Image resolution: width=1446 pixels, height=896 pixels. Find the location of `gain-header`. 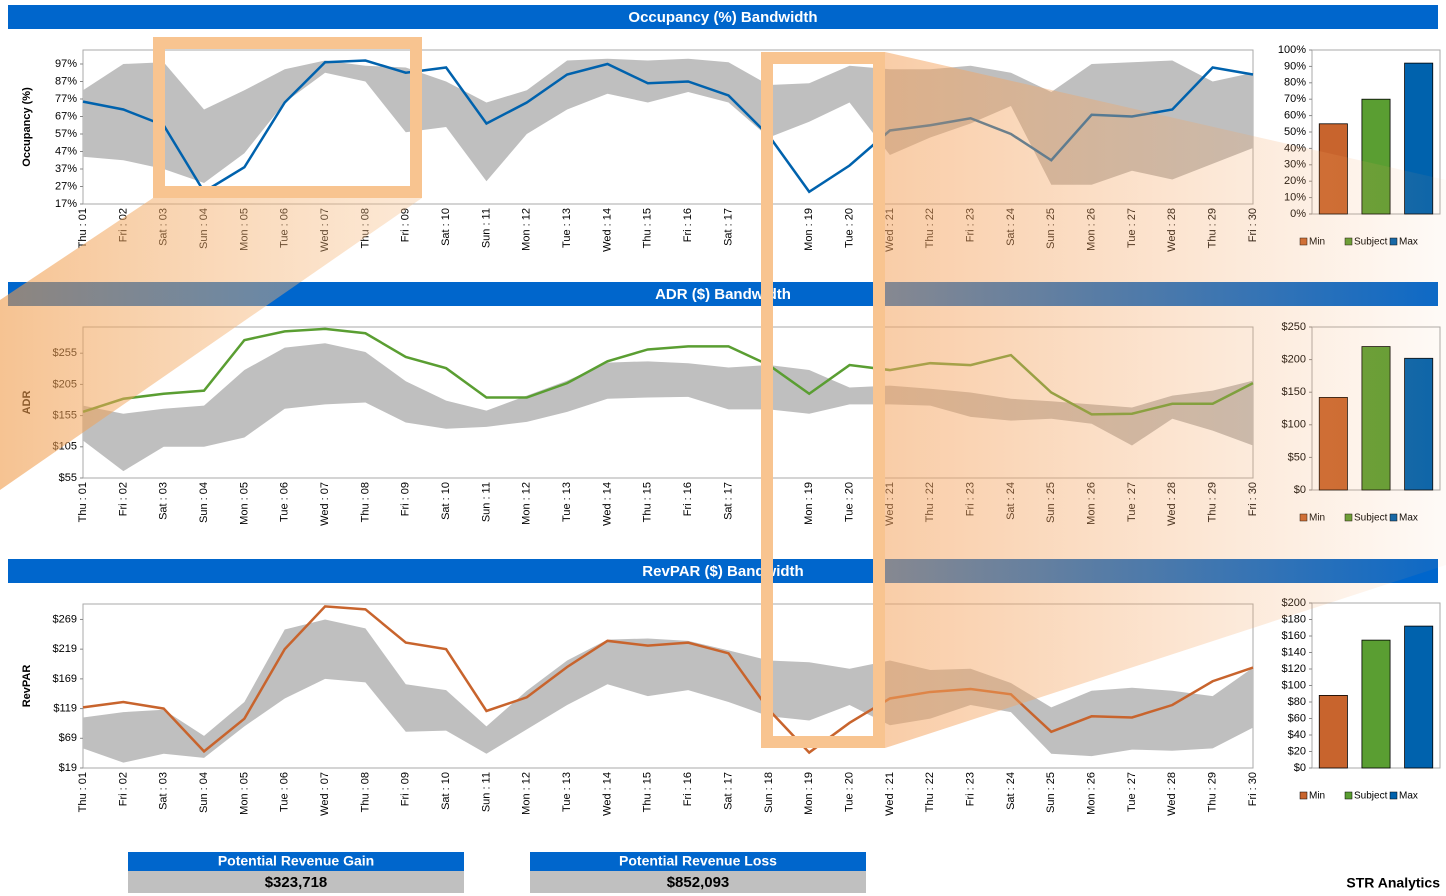

gain-header is located at coordinates (296, 861).